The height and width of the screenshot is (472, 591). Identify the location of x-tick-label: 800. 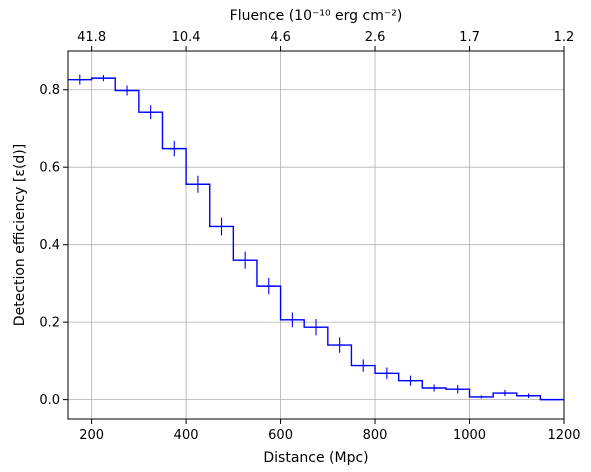
(375, 435).